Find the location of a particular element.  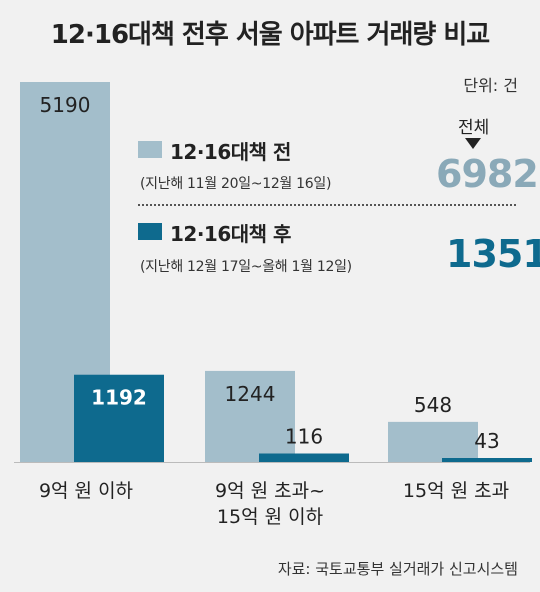

total-after-value: 1351 is located at coordinates (493, 254).